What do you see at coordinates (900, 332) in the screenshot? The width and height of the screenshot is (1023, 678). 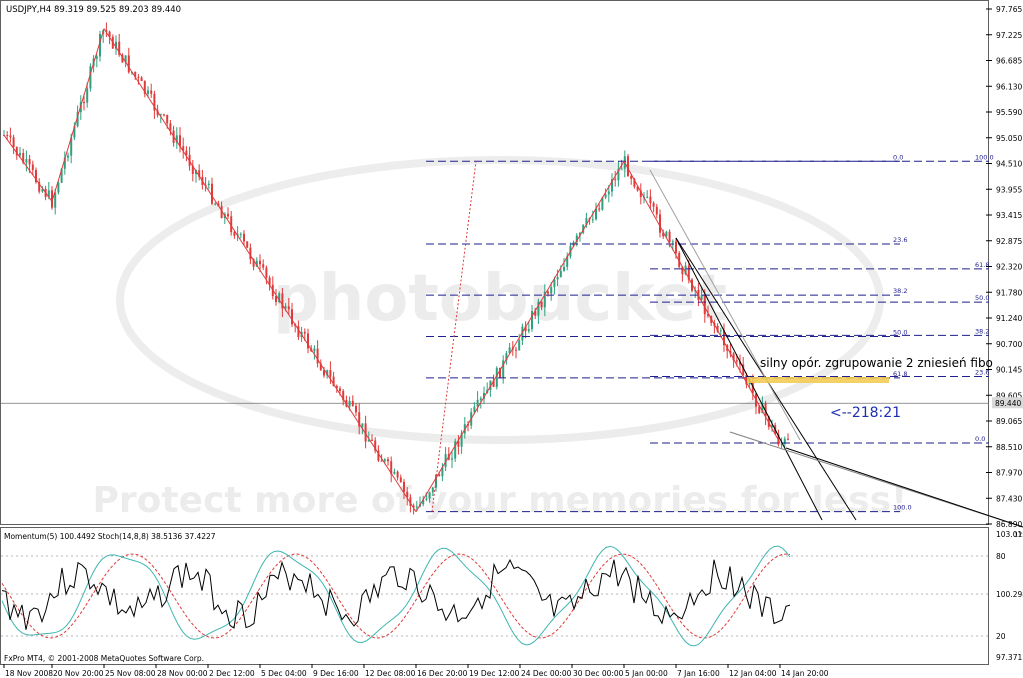 I see `fib-level-label: 50.0` at bounding box center [900, 332].